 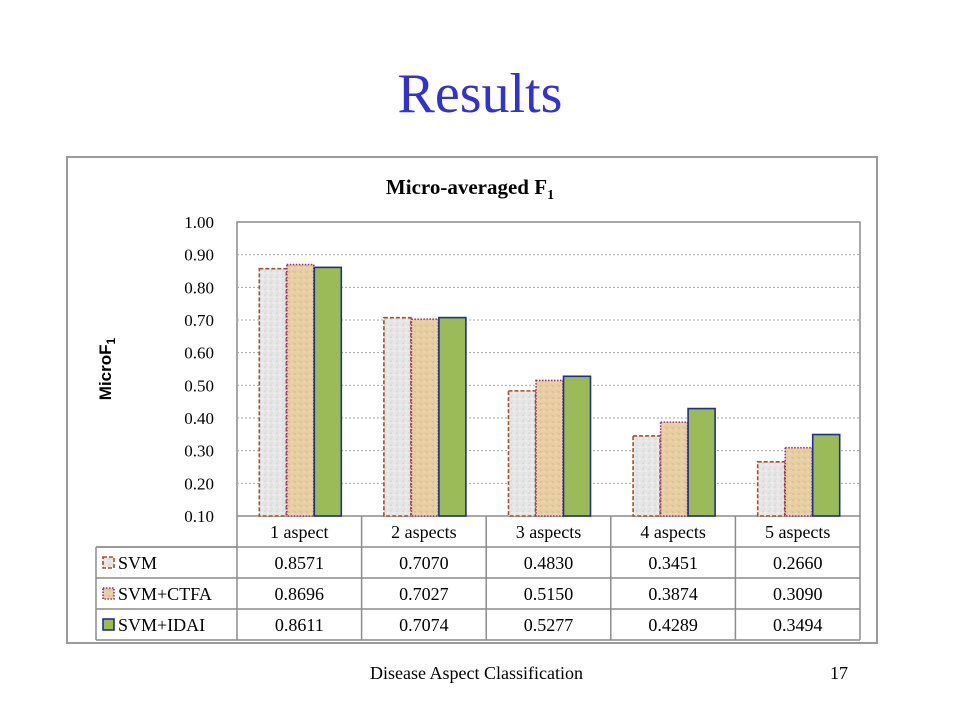 What do you see at coordinates (137, 563) in the screenshot?
I see `legend-label: SVM` at bounding box center [137, 563].